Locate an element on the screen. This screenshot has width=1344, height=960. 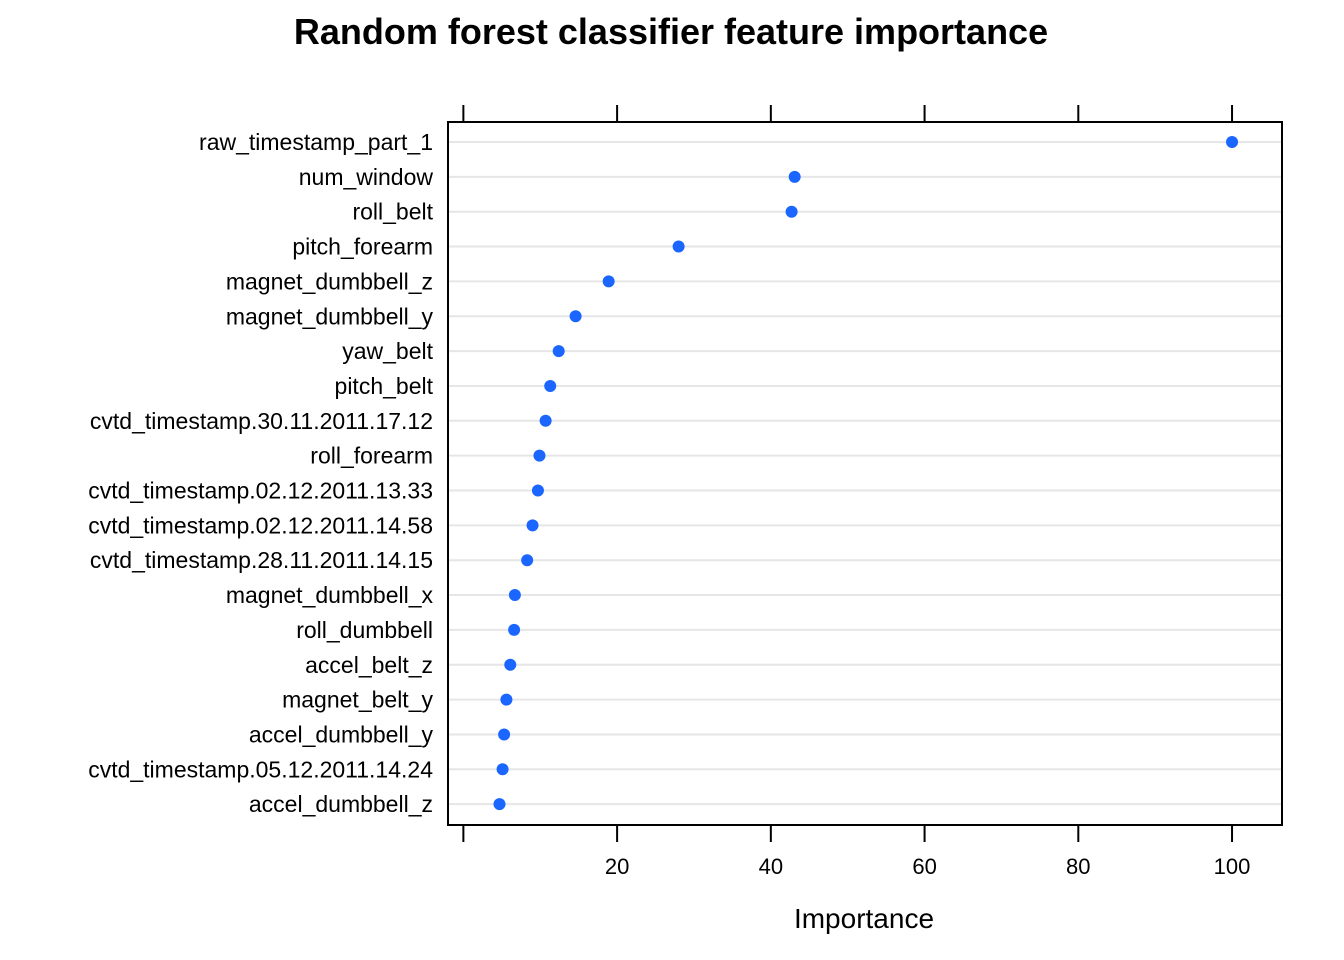
category-label: raw_timestamp_part_1 is located at coordinates (316, 142).